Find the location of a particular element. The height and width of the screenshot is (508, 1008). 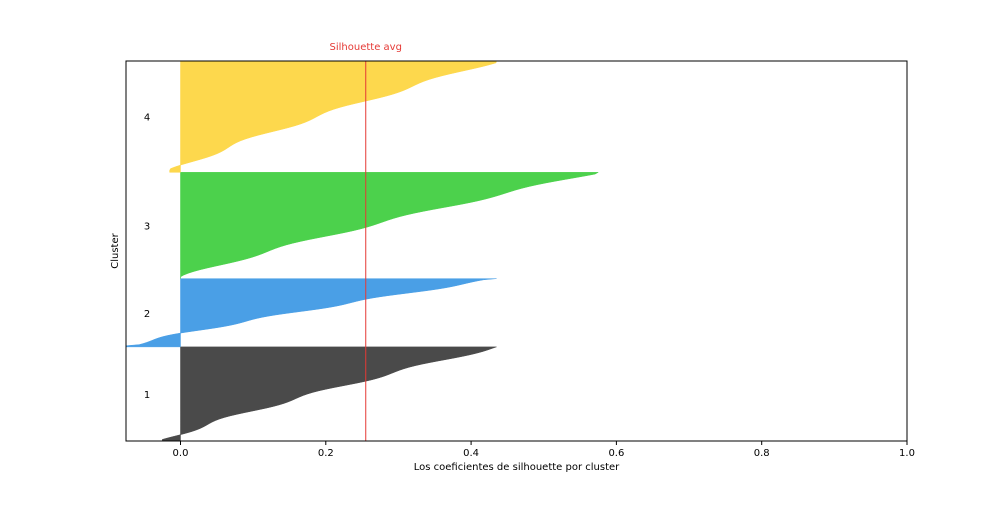

x-axis-ticks: 0.0 0.2 0.4 0.6 0.8 1.0 is located at coordinates (544, 450).